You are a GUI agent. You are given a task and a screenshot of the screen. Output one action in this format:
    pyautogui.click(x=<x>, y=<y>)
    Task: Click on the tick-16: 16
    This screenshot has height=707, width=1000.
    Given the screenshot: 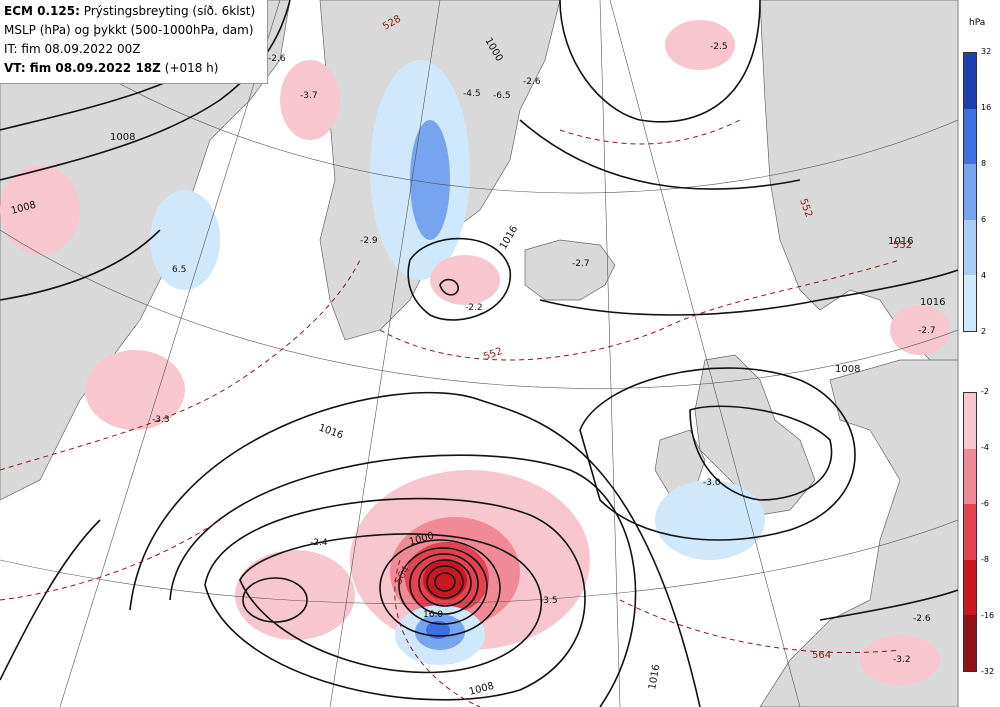 What is the action you would take?
    pyautogui.click(x=986, y=107)
    